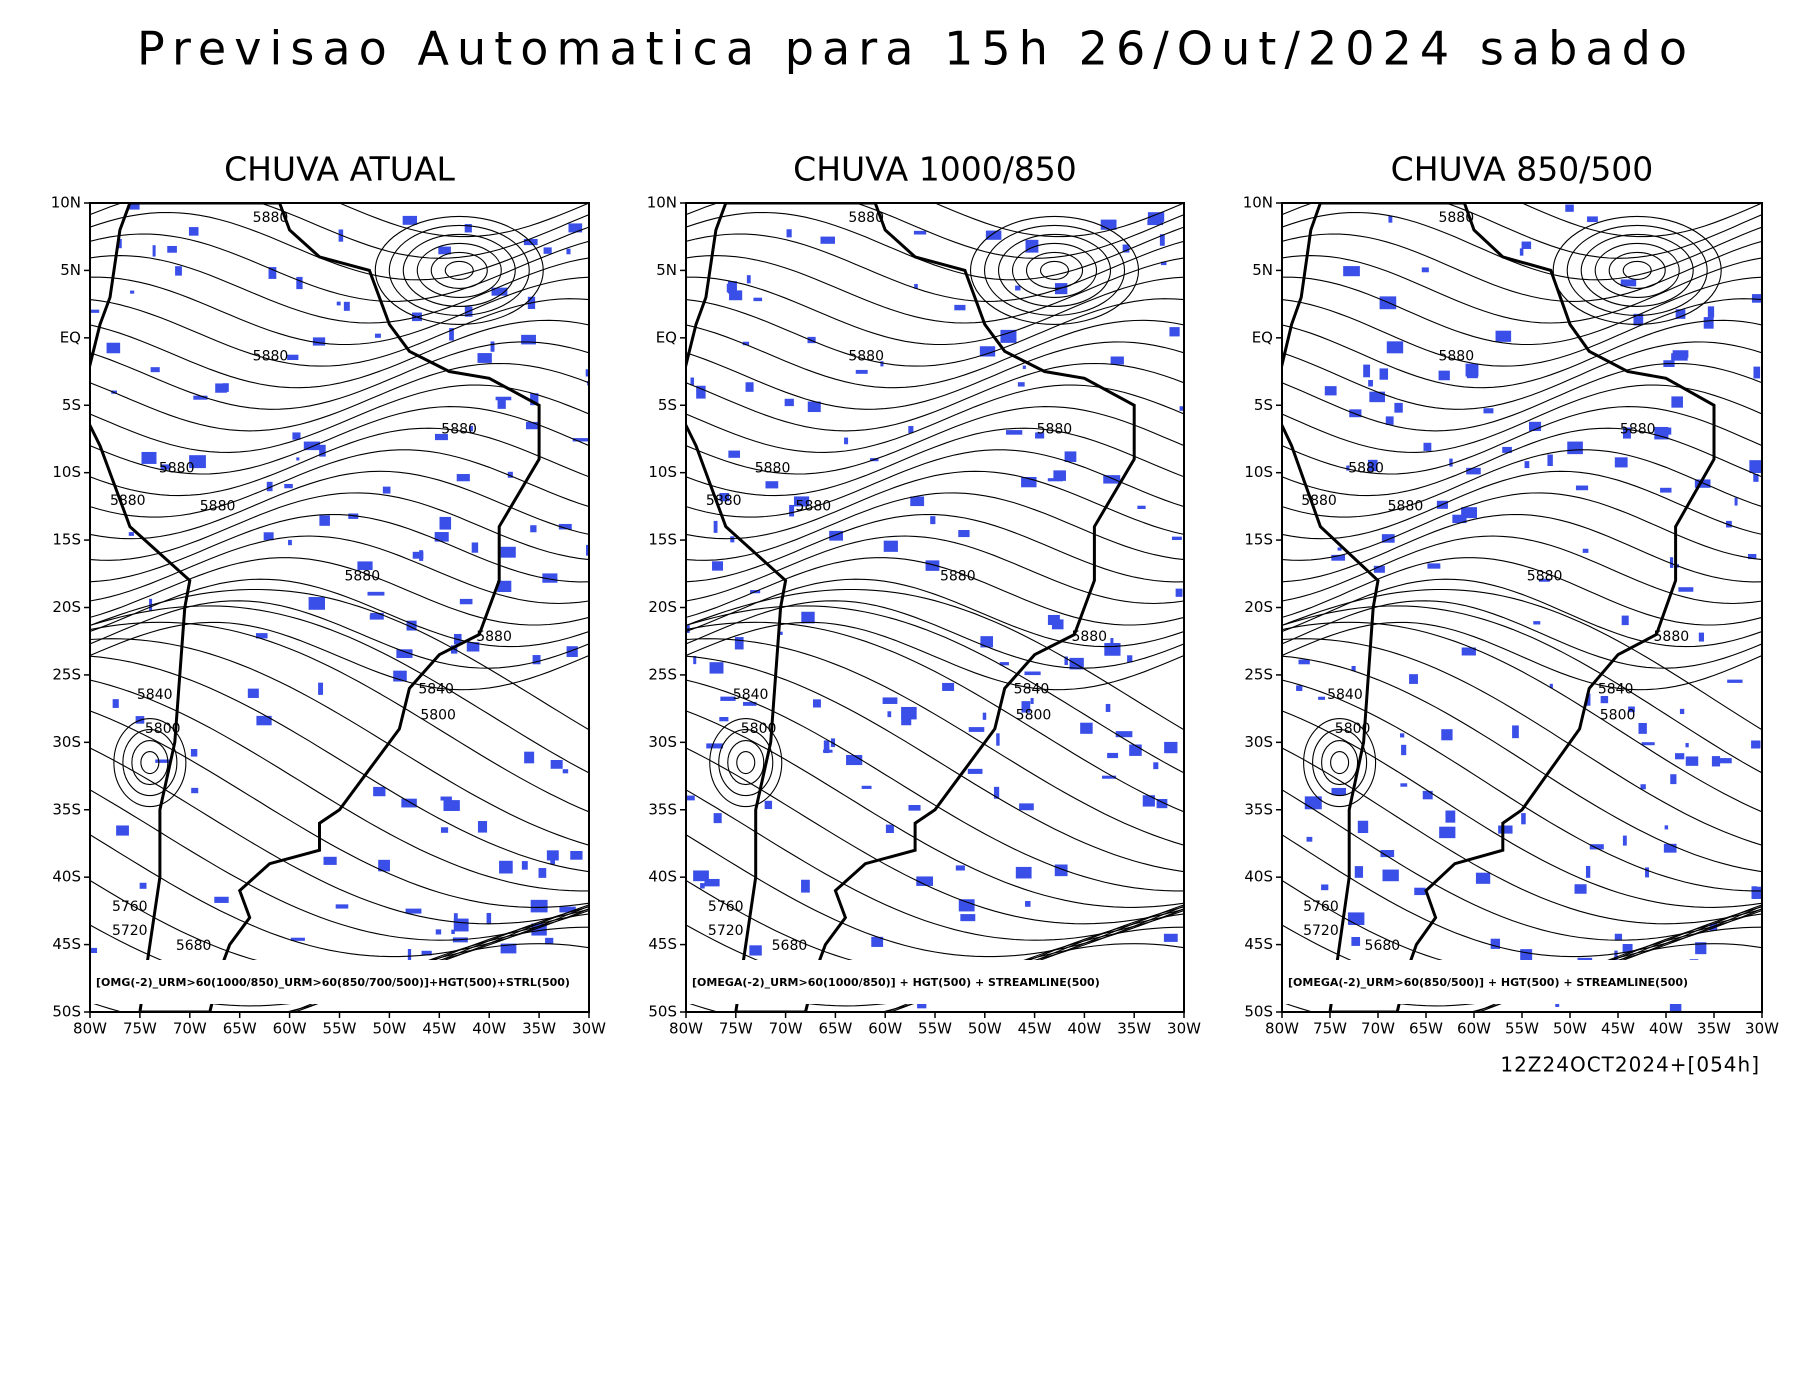  What do you see at coordinates (1522, 1029) in the screenshot?
I see `lon-label: 55W` at bounding box center [1522, 1029].